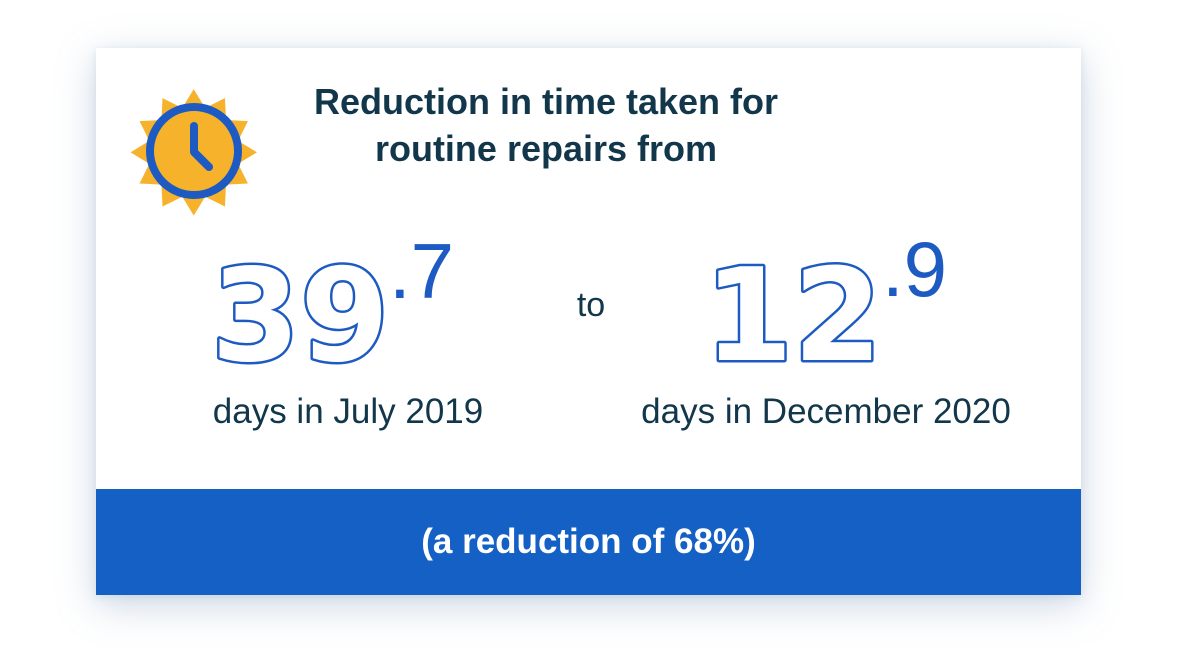 Image resolution: width=1200 pixels, height=648 pixels. What do you see at coordinates (348, 411) in the screenshot?
I see `from-caption: days in July 2019` at bounding box center [348, 411].